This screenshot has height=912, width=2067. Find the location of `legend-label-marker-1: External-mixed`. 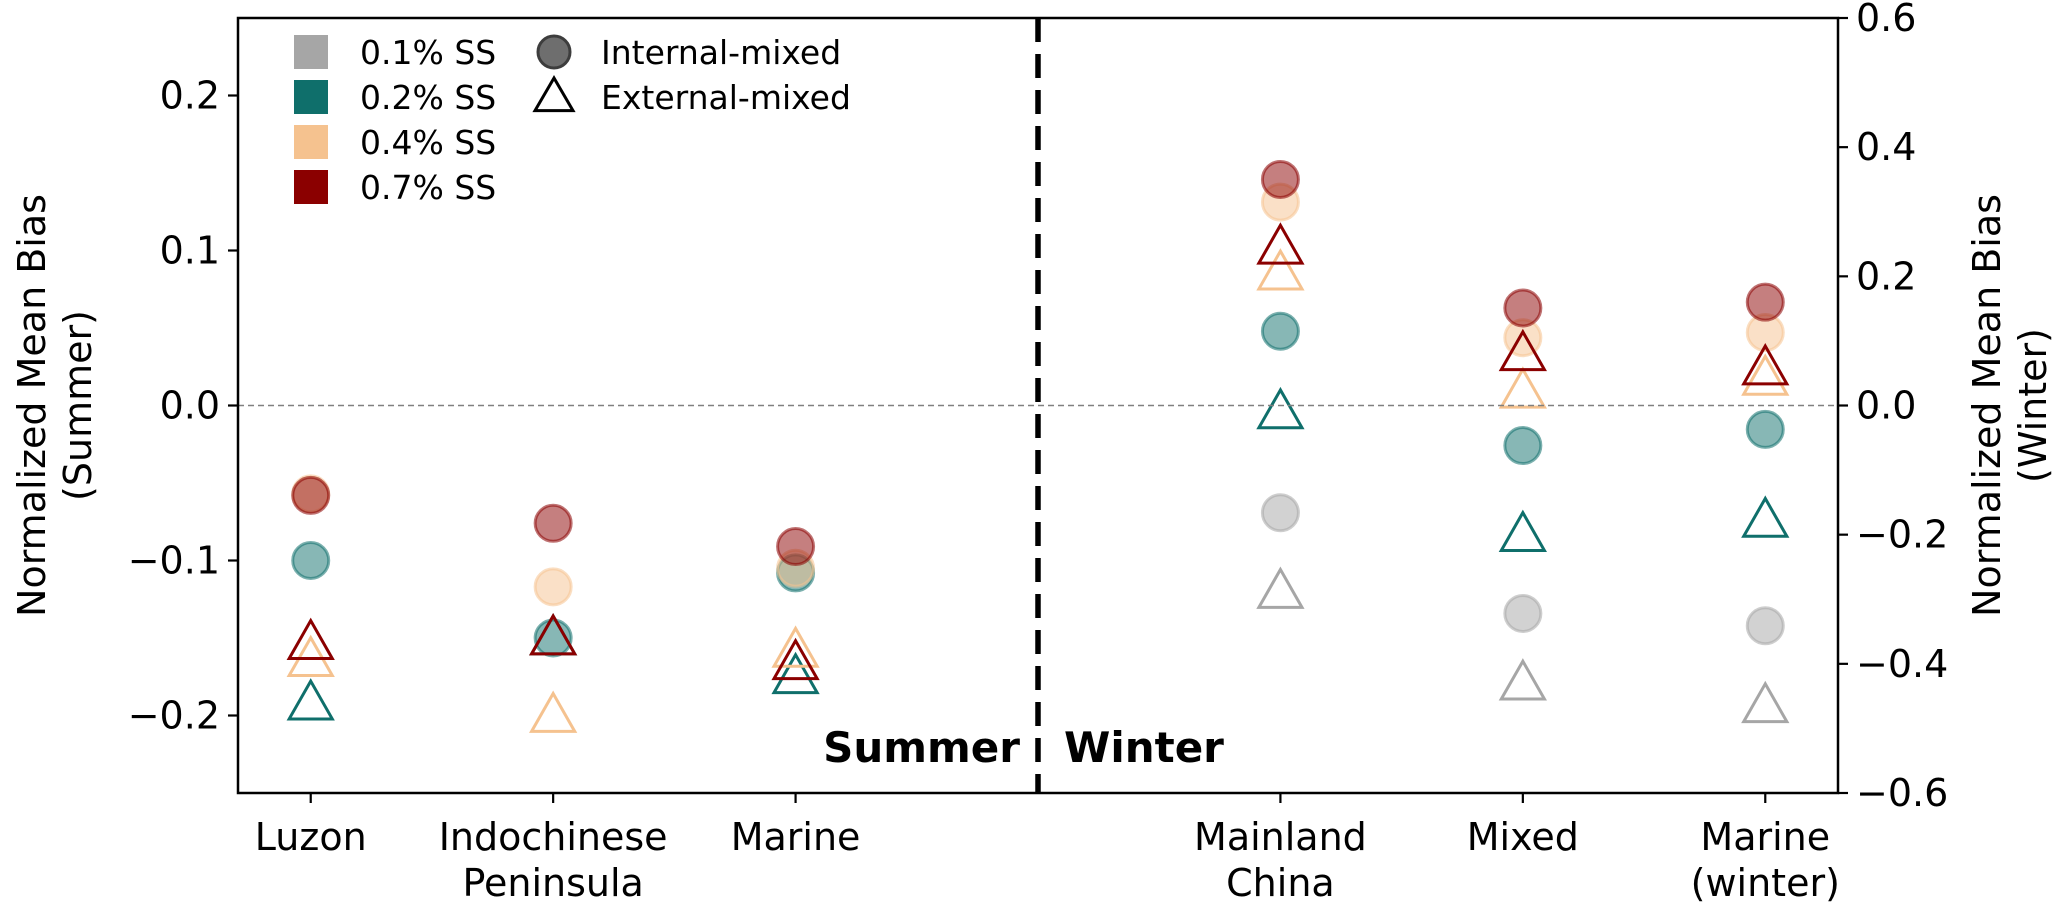

legend-label-marker-1: External-mixed is located at coordinates (726, 97).